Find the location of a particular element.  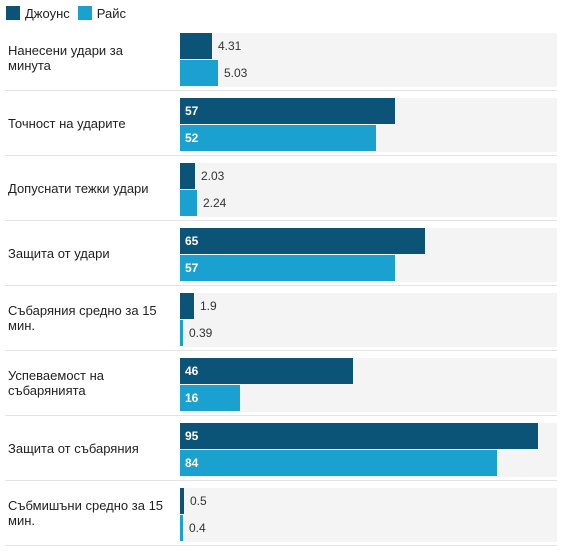

chart-row: Защита от удари 65 57 is located at coordinates (281, 253).